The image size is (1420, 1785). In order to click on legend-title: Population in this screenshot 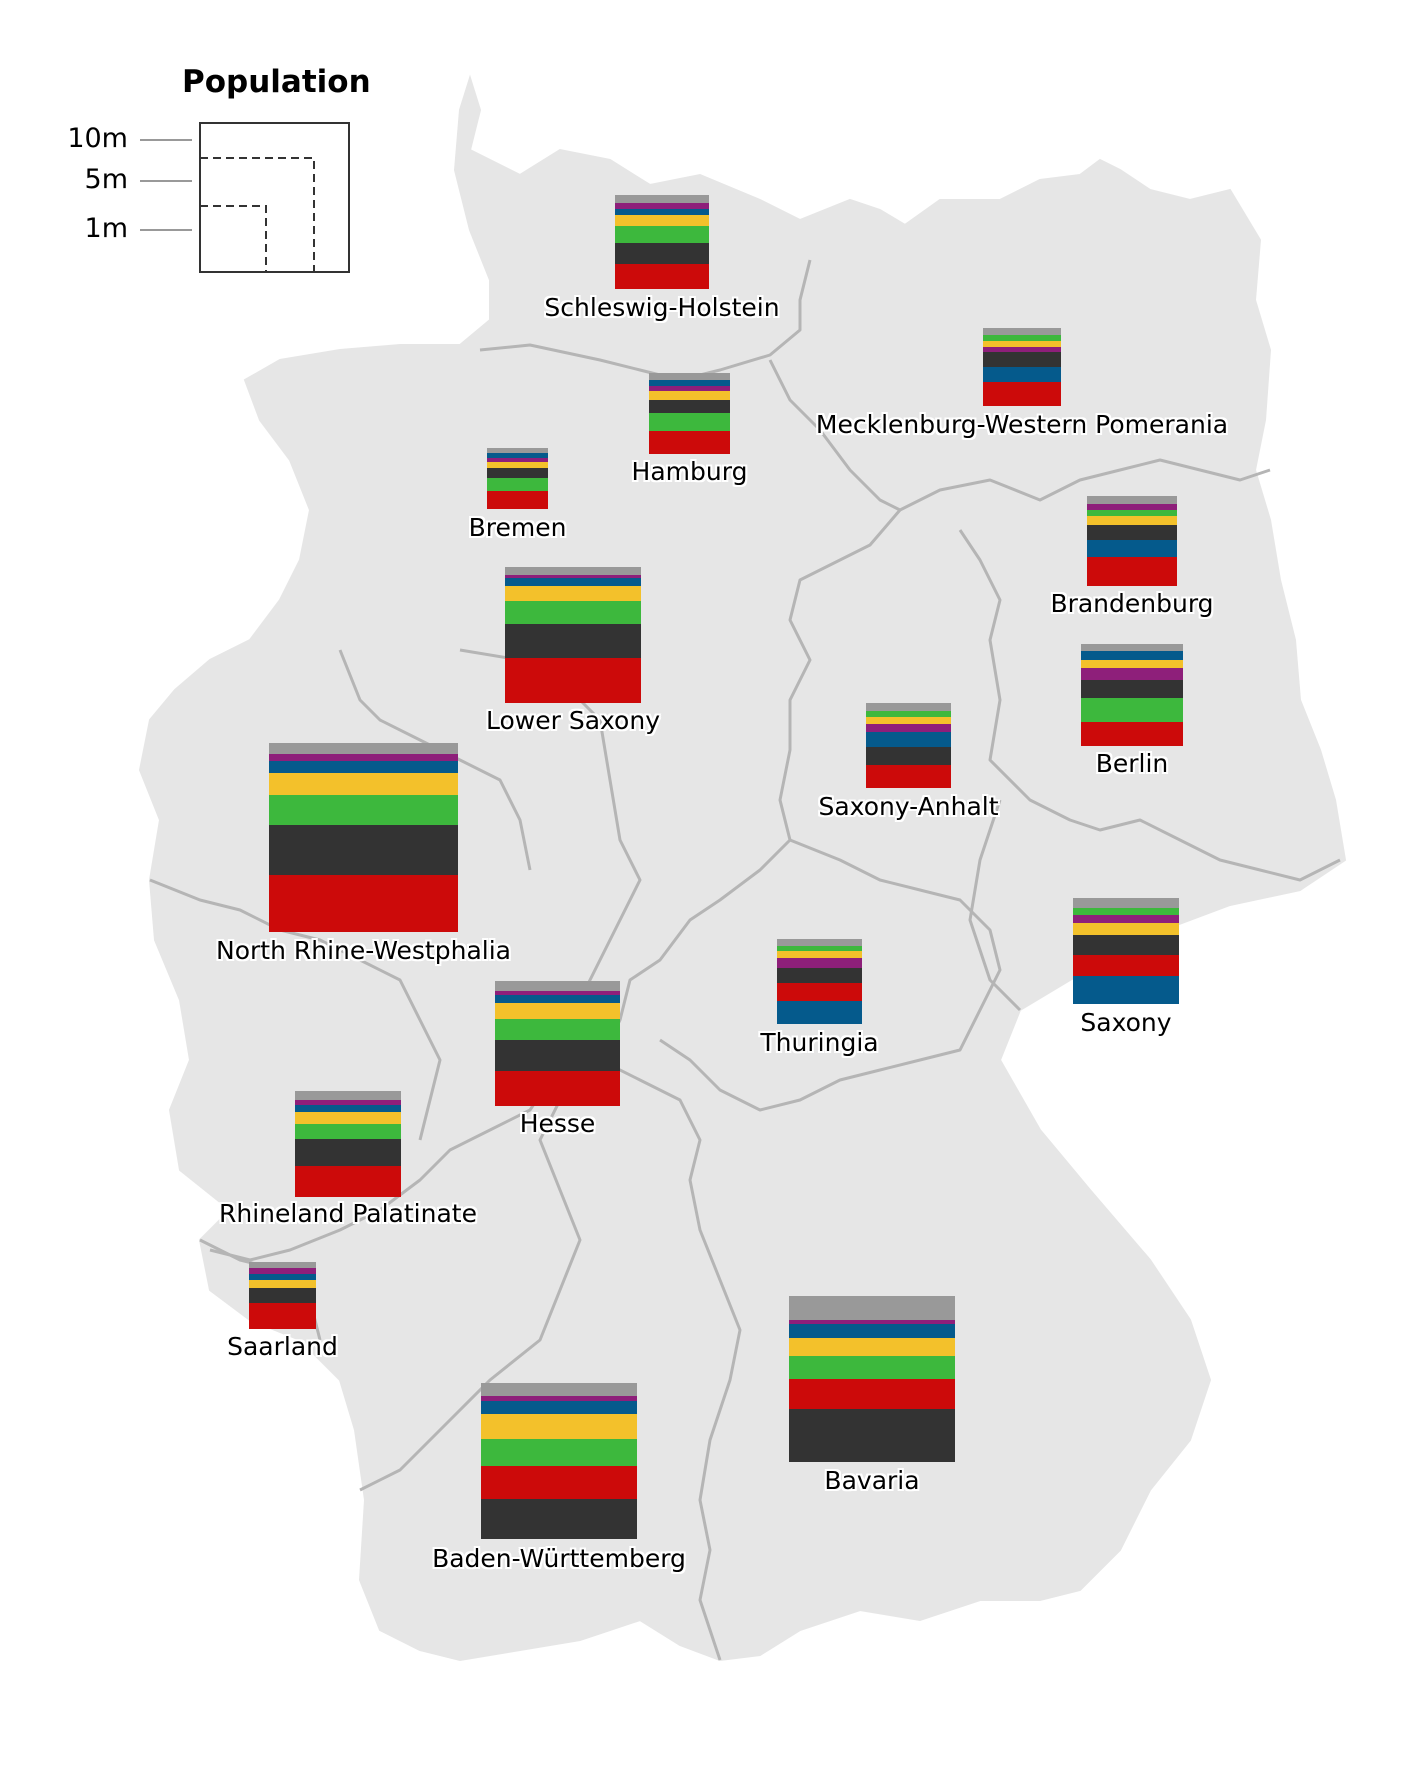, I will do `click(276, 82)`.